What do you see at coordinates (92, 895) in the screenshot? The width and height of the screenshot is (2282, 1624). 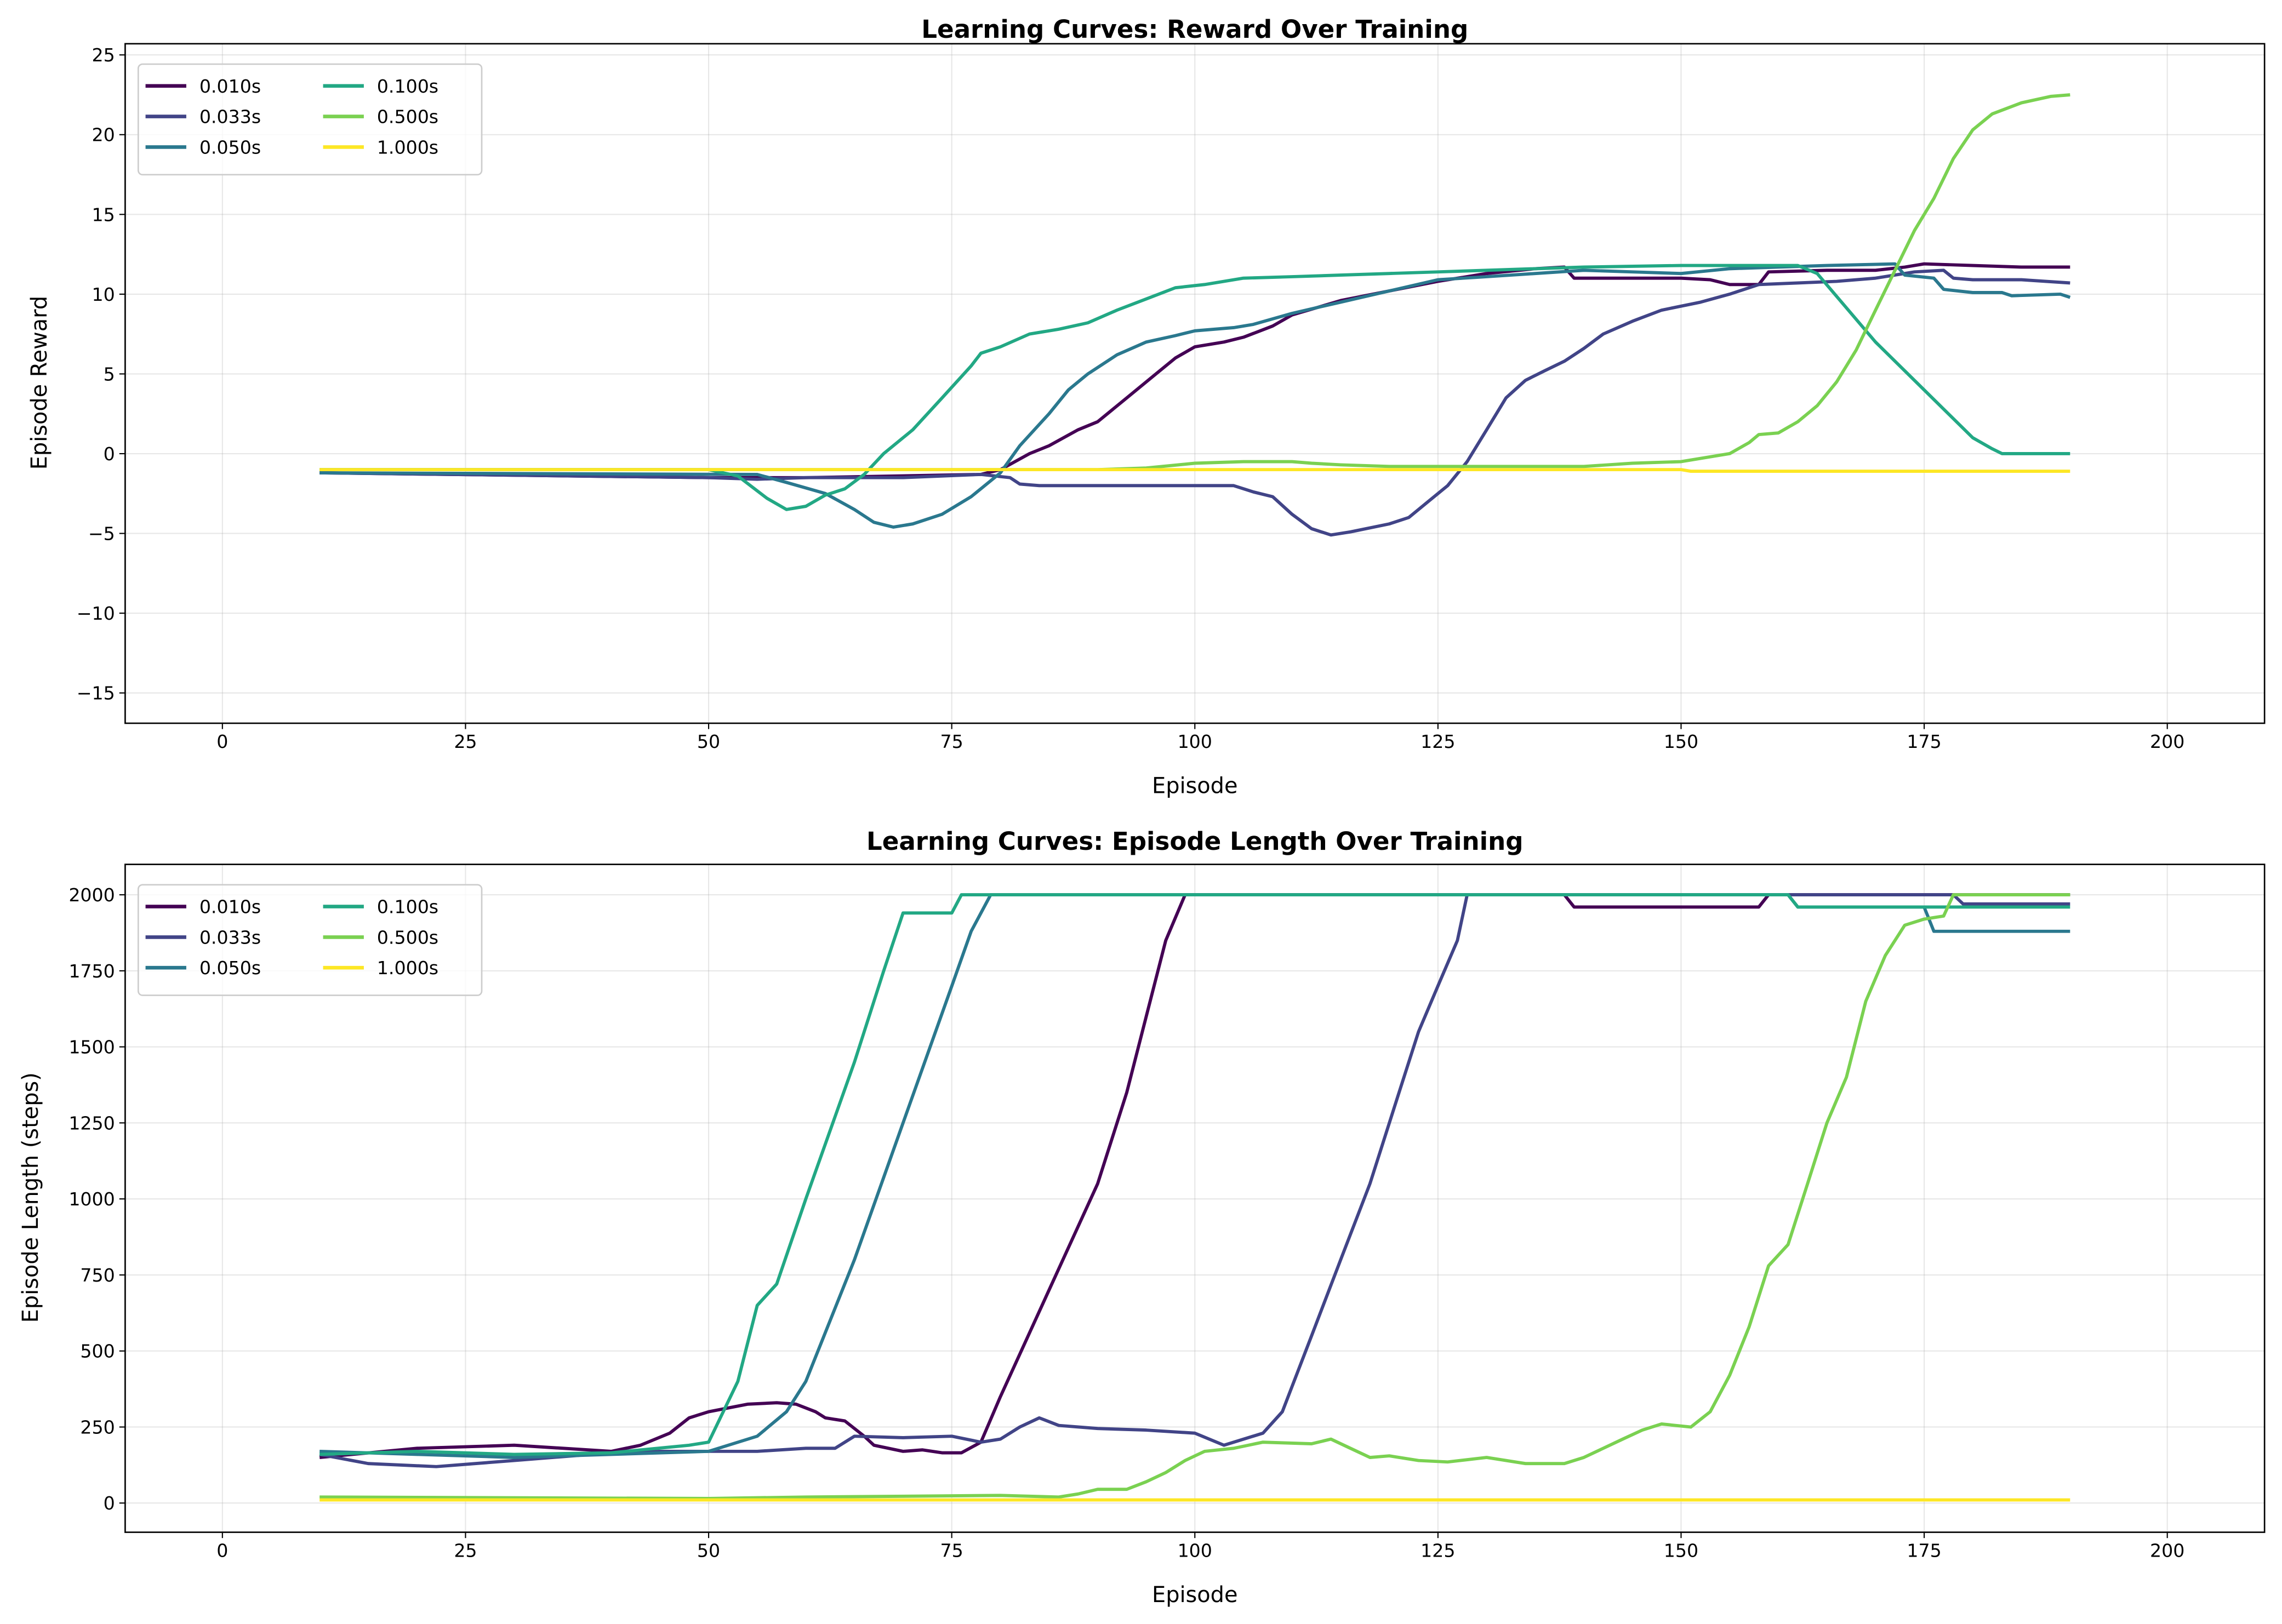 I see `y-tick-label: 2000` at bounding box center [92, 895].